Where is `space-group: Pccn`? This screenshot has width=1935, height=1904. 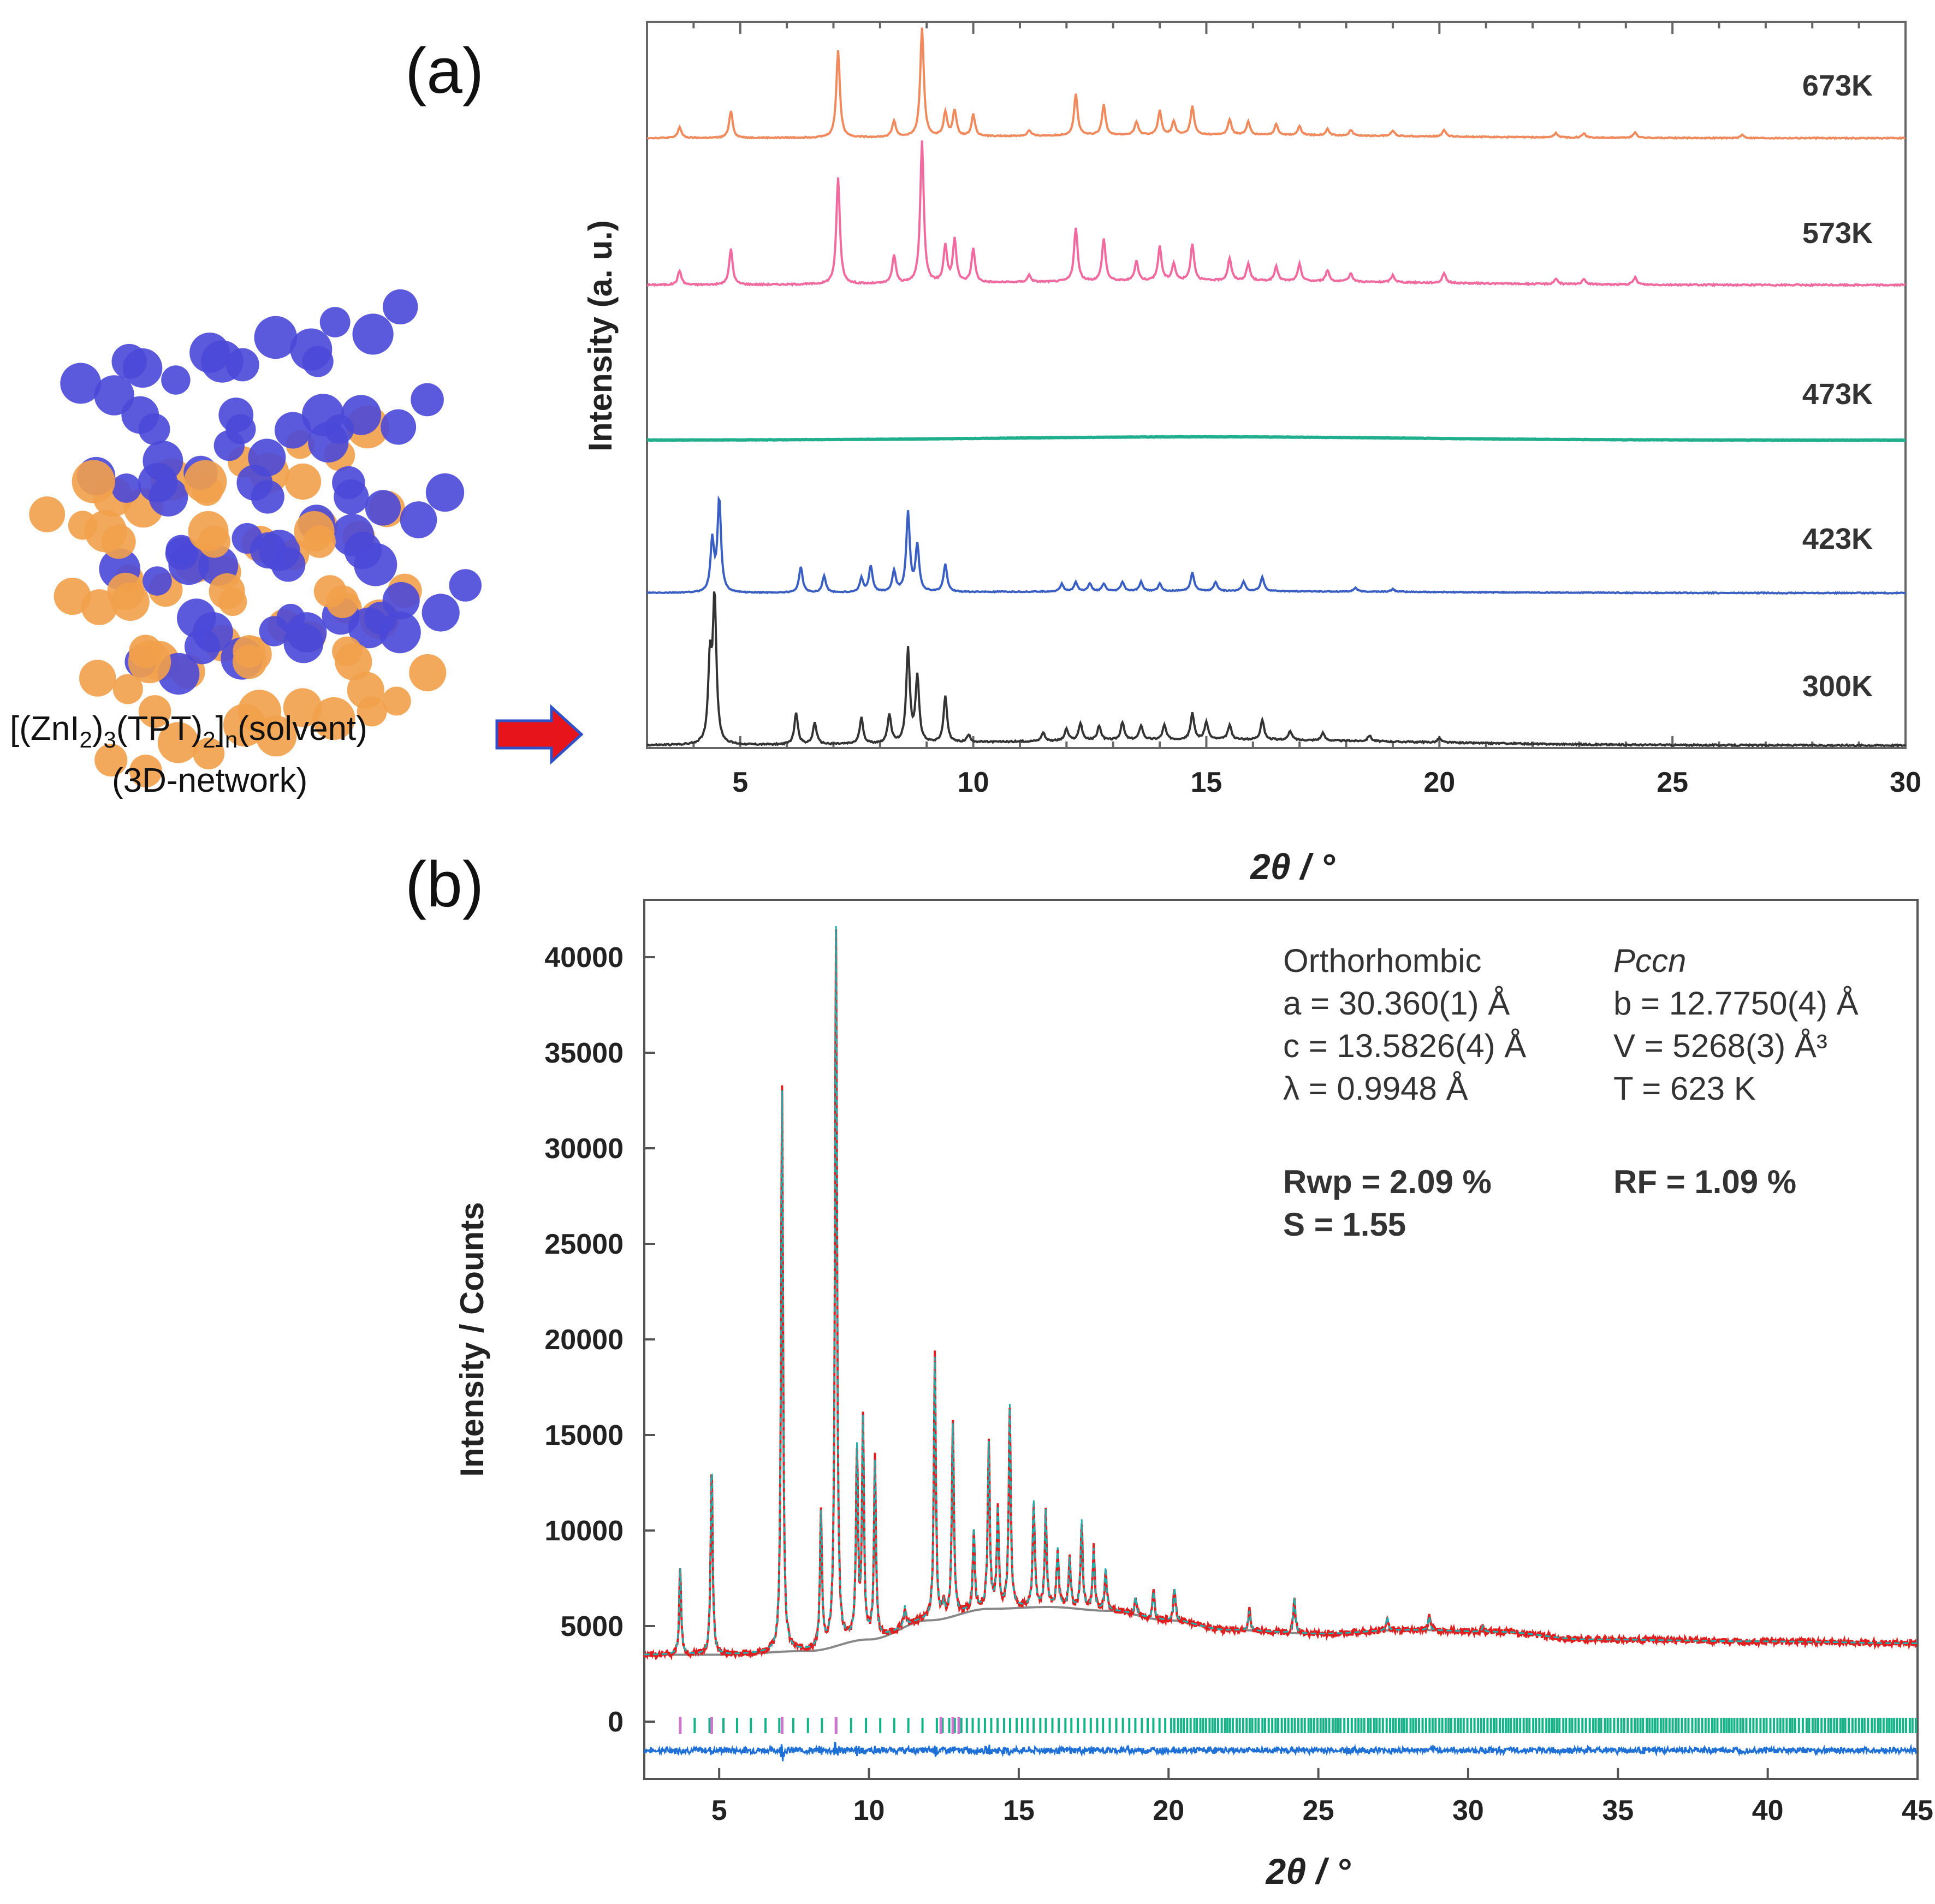 space-group: Pccn is located at coordinates (1649, 960).